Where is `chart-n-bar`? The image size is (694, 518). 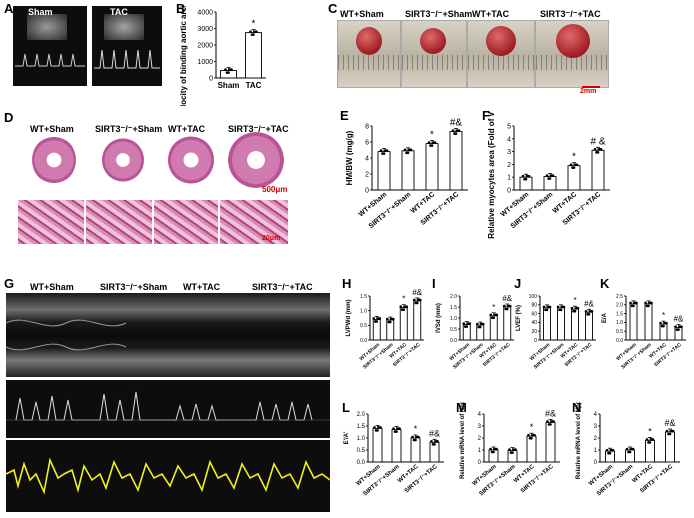
chart-n-bar is located at coordinates (670, 447).